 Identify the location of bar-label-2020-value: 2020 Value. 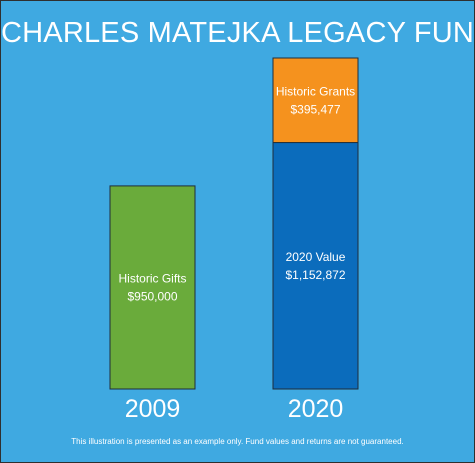
(316, 257).